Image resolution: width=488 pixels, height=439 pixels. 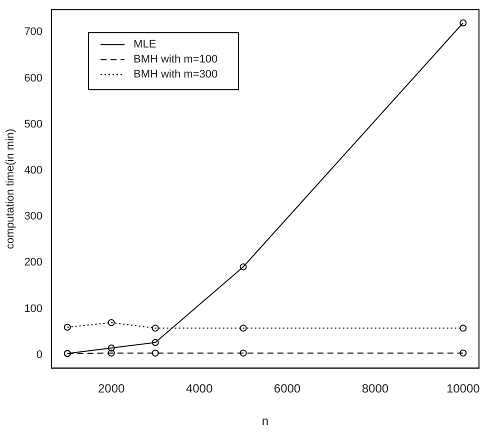 I want to click on y-tick-label: 100, so click(x=33, y=308).